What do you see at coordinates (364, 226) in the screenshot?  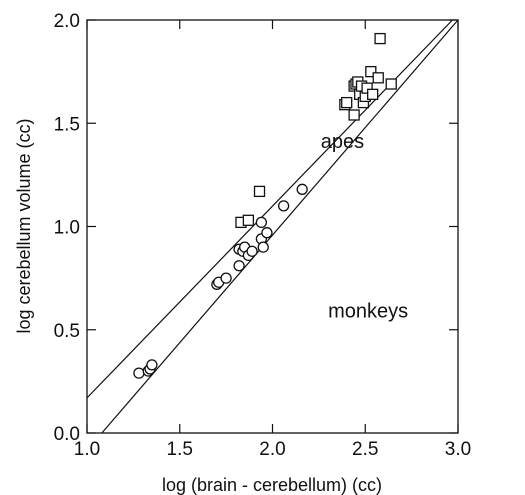 I see `annotations: apes monkeys` at bounding box center [364, 226].